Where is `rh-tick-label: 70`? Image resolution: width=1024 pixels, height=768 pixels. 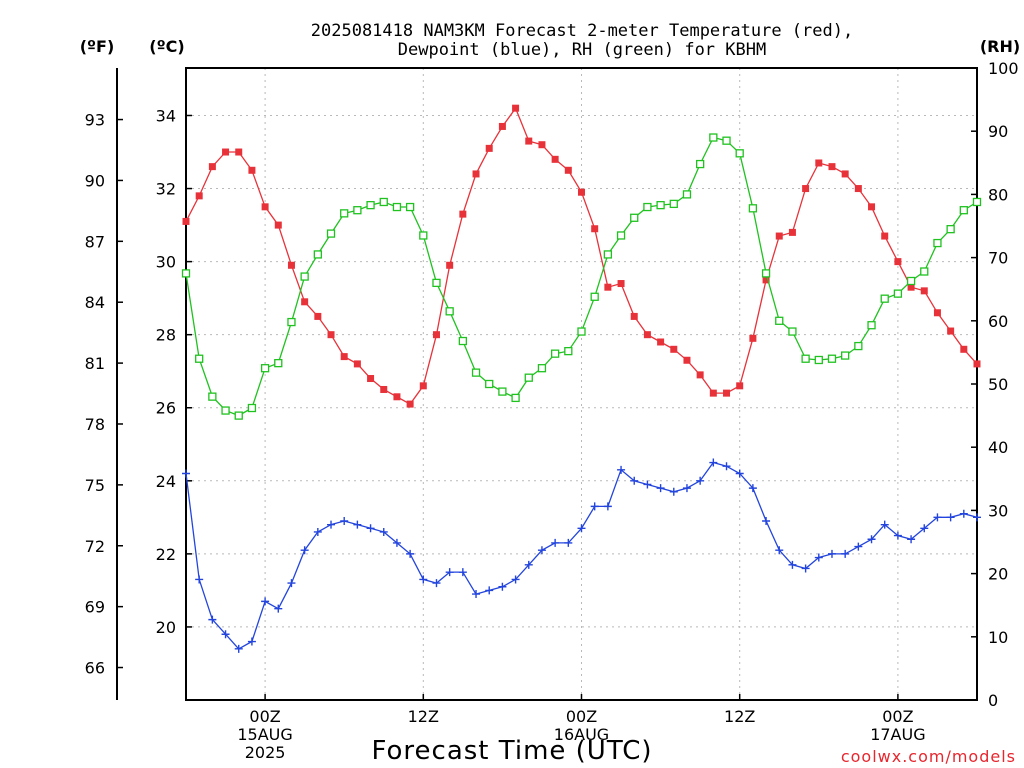 rh-tick-label: 70 is located at coordinates (998, 258).